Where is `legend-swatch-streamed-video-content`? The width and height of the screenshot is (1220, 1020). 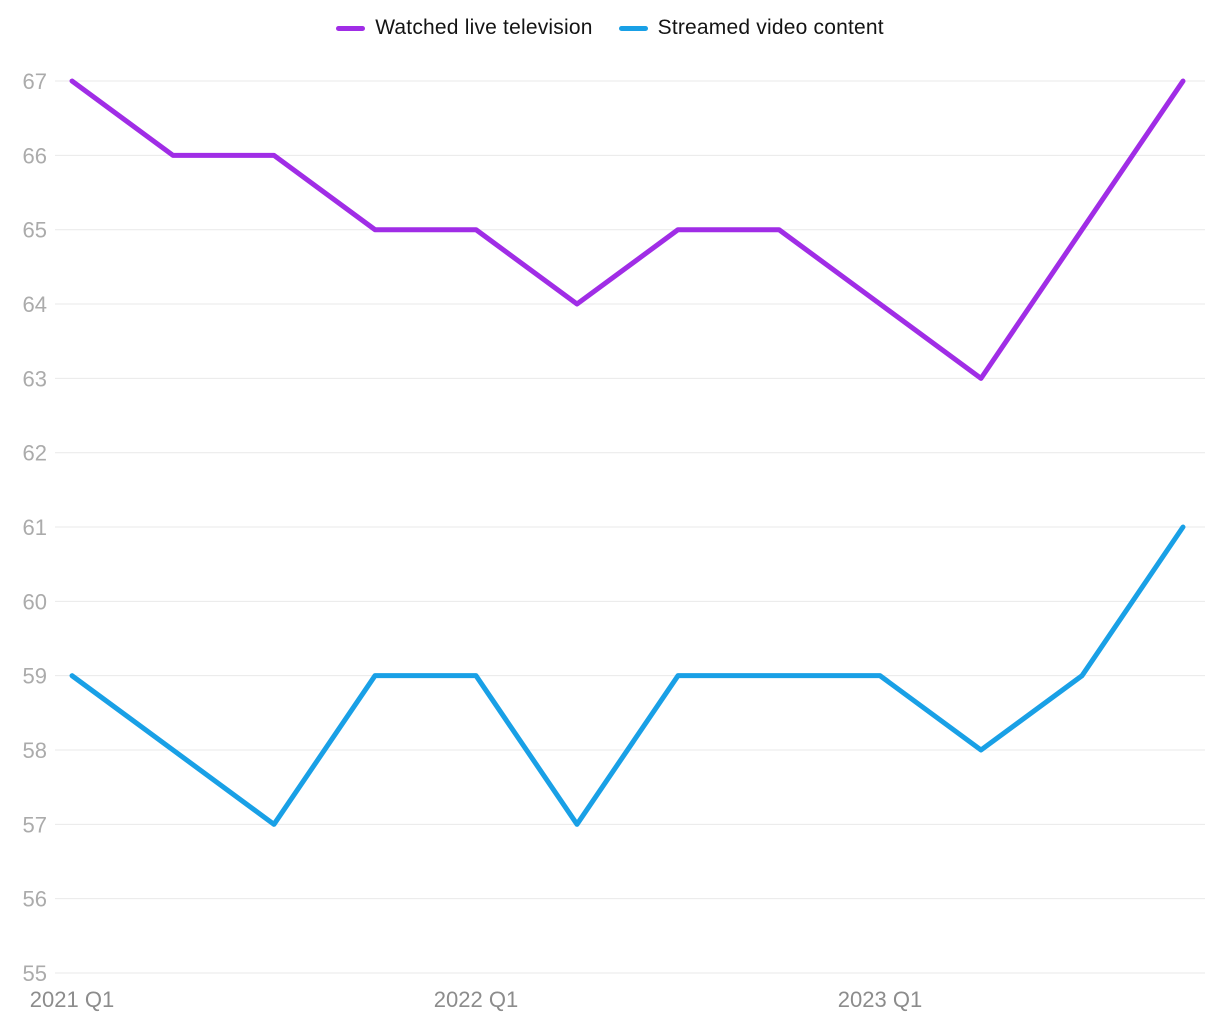 legend-swatch-streamed-video-content is located at coordinates (633, 28).